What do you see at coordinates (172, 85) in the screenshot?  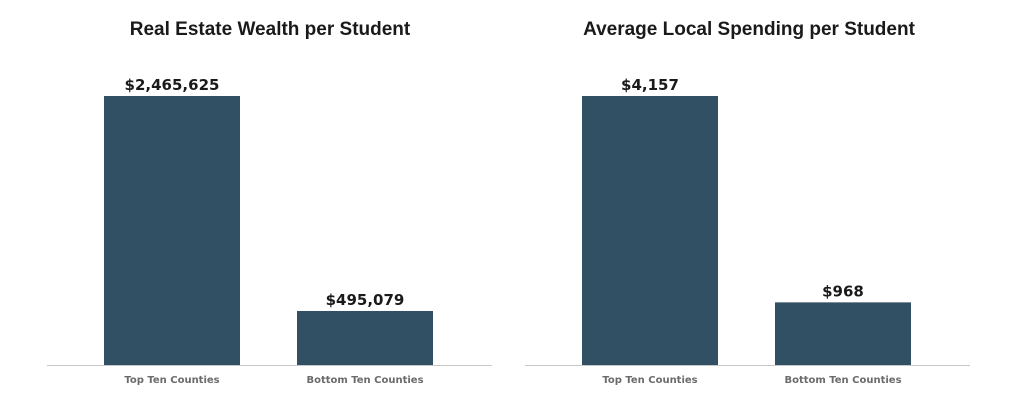 I see `data-label-top-ten-counties: $2,465,625` at bounding box center [172, 85].